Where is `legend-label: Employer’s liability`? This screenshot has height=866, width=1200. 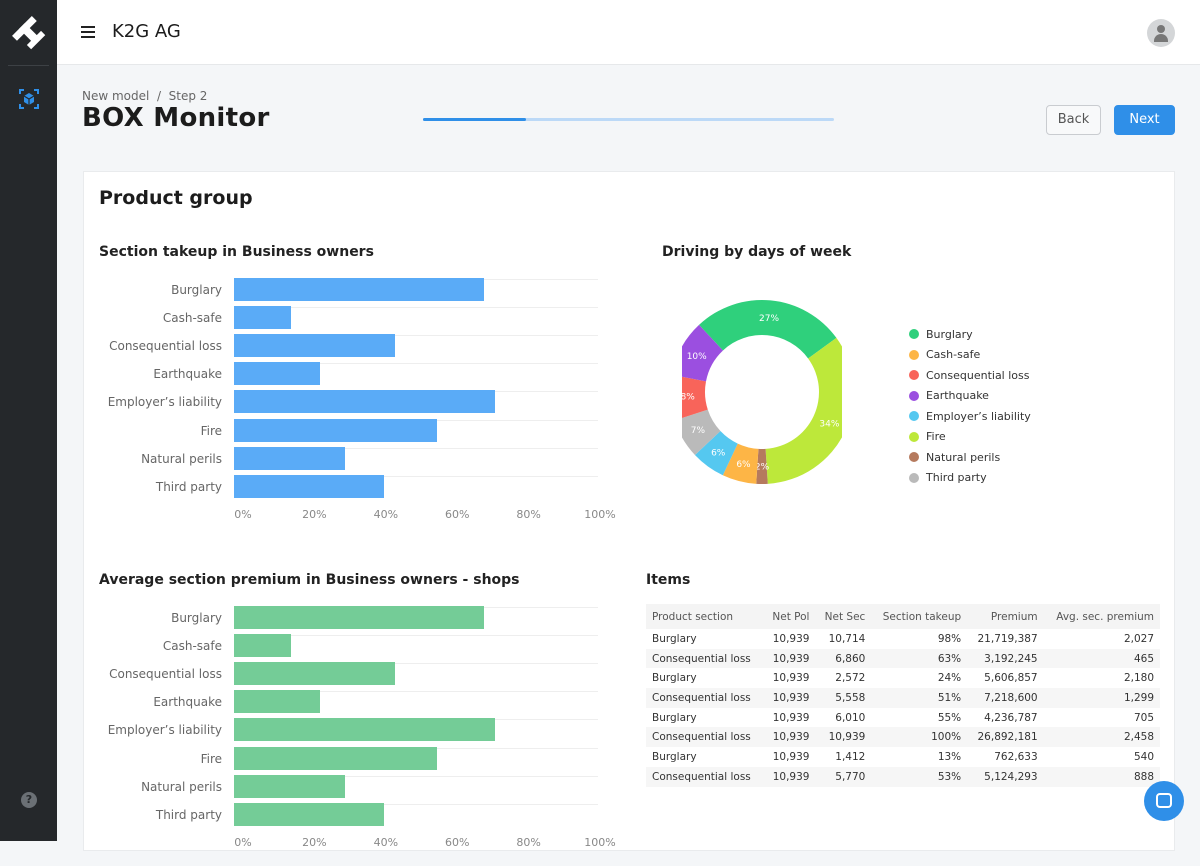
legend-label: Employer’s liability is located at coordinates (978, 416).